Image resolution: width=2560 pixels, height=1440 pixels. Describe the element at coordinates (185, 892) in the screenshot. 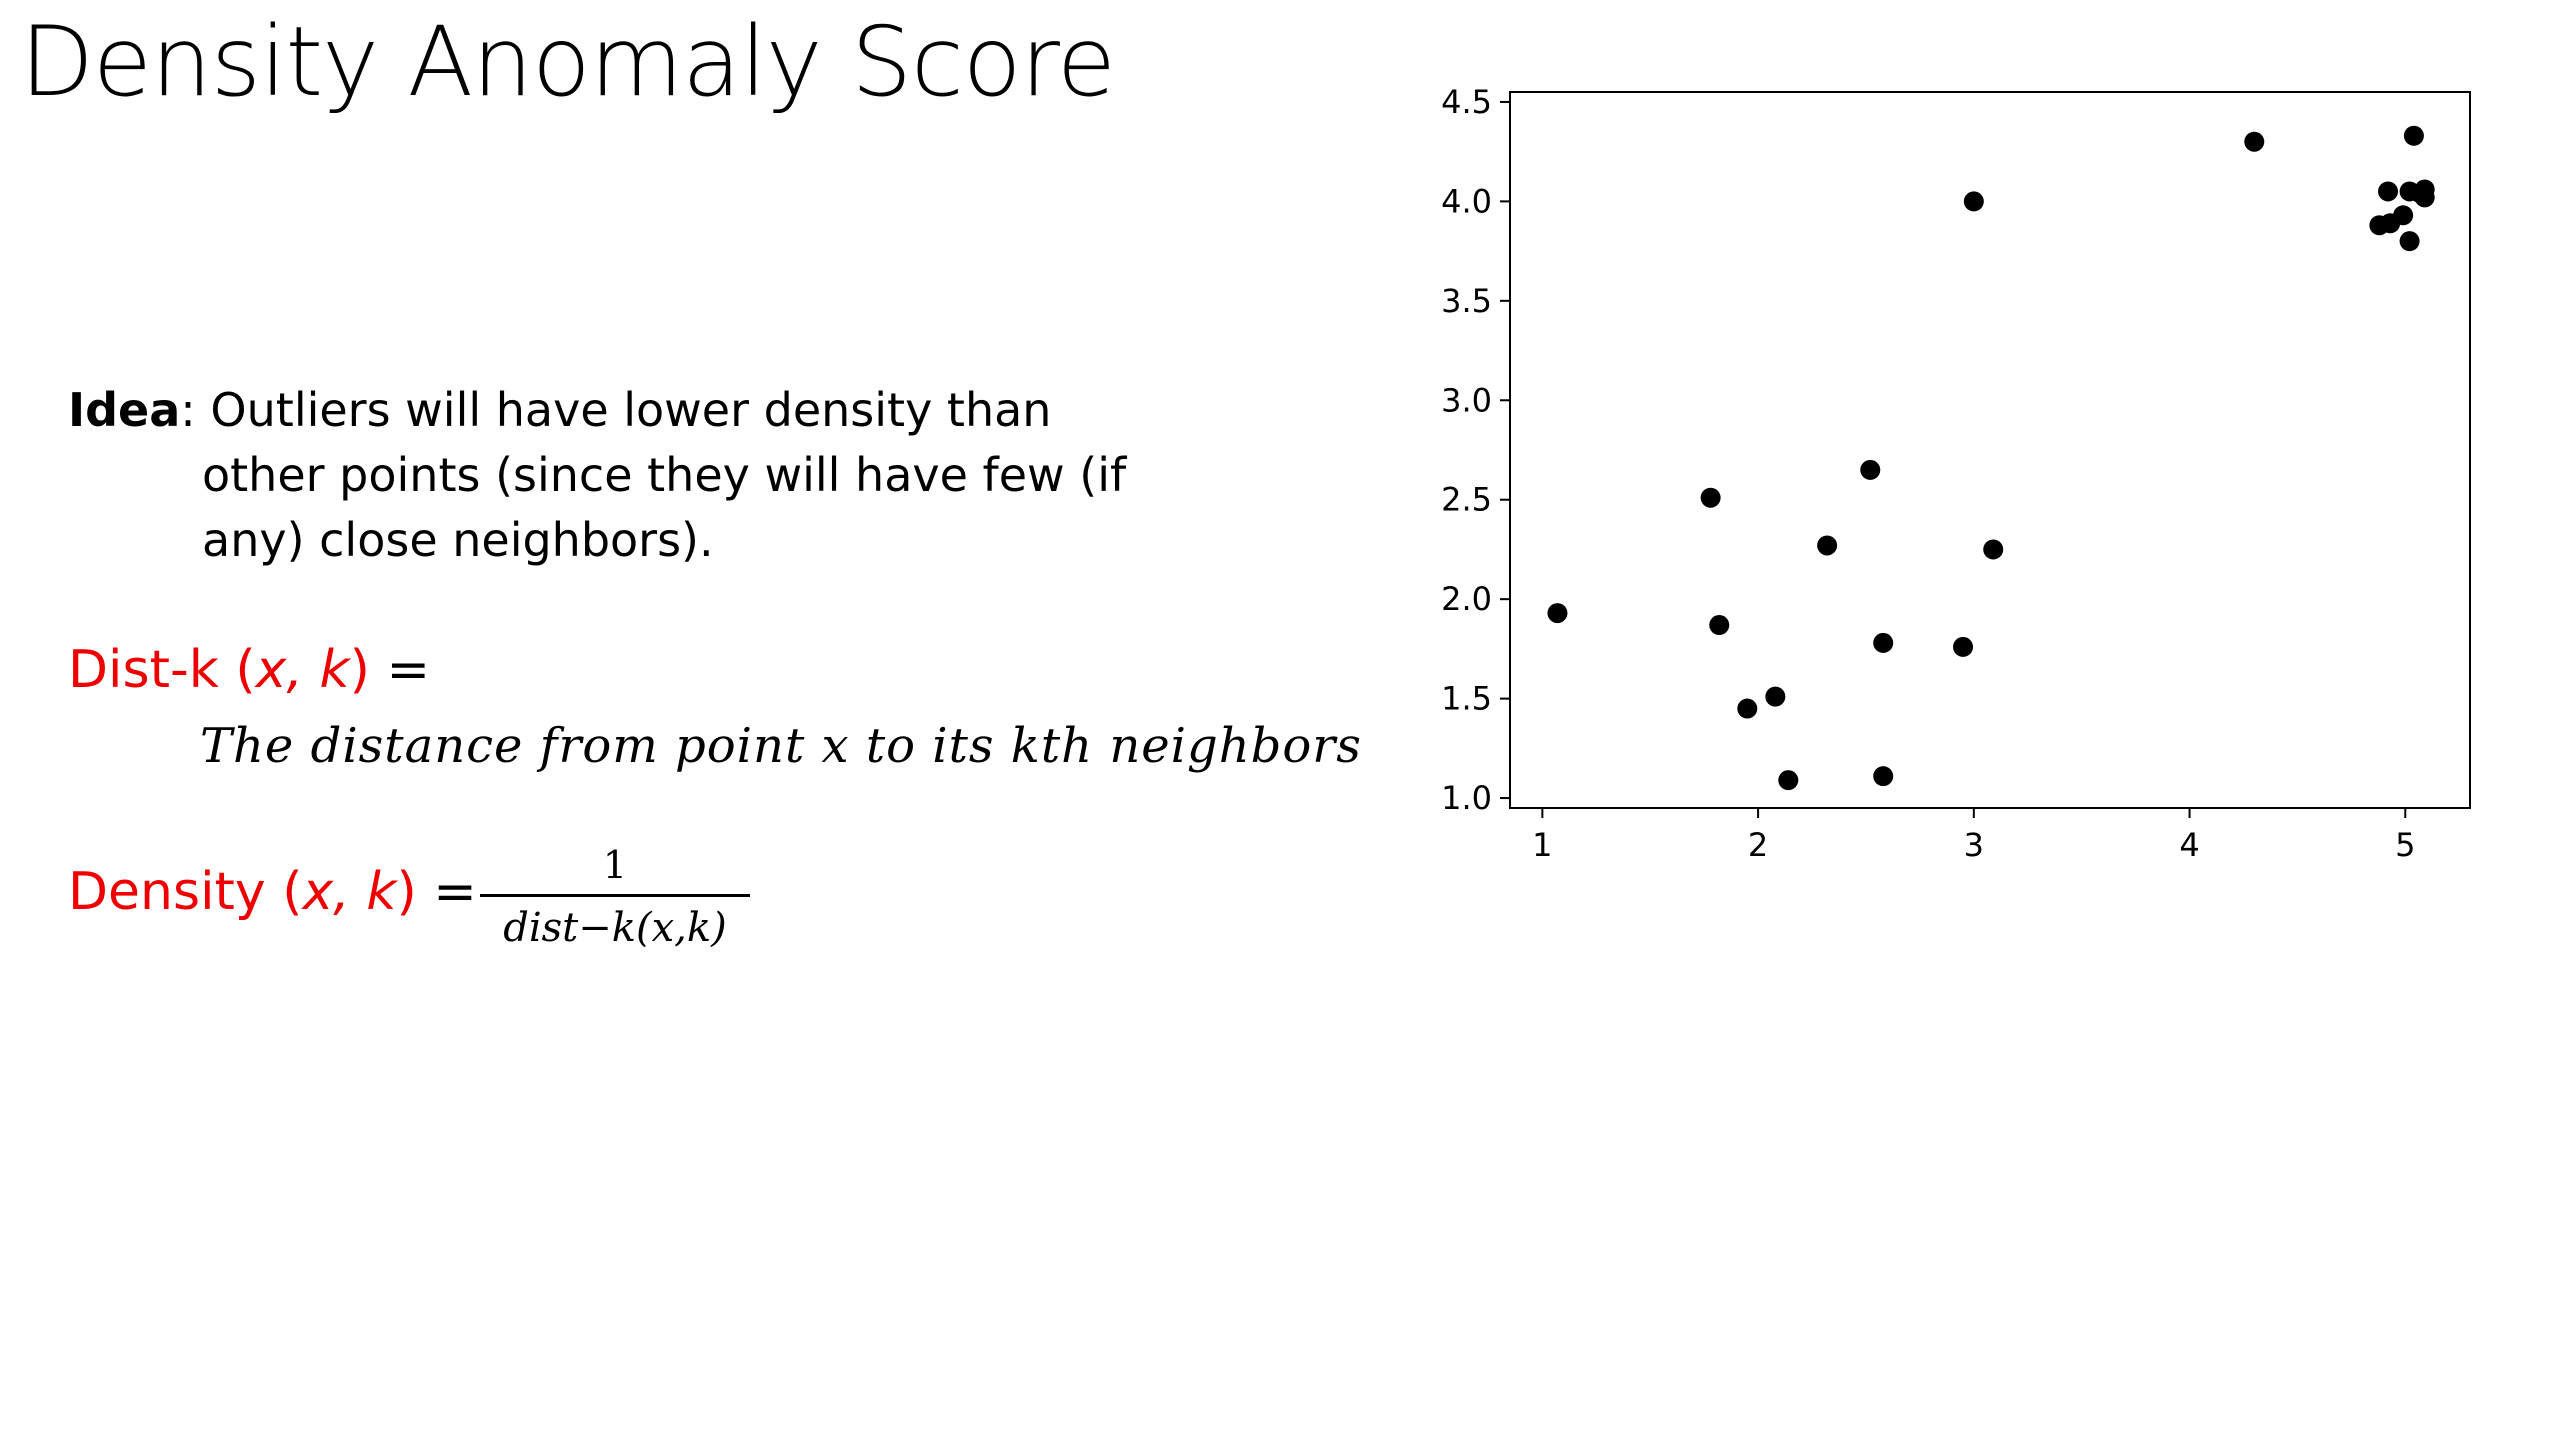

I see `density-name: Density (` at that location.